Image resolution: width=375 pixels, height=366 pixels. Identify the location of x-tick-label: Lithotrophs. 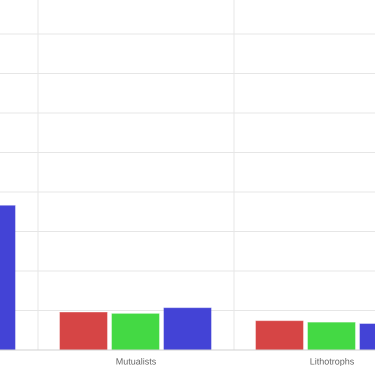
(332, 361).